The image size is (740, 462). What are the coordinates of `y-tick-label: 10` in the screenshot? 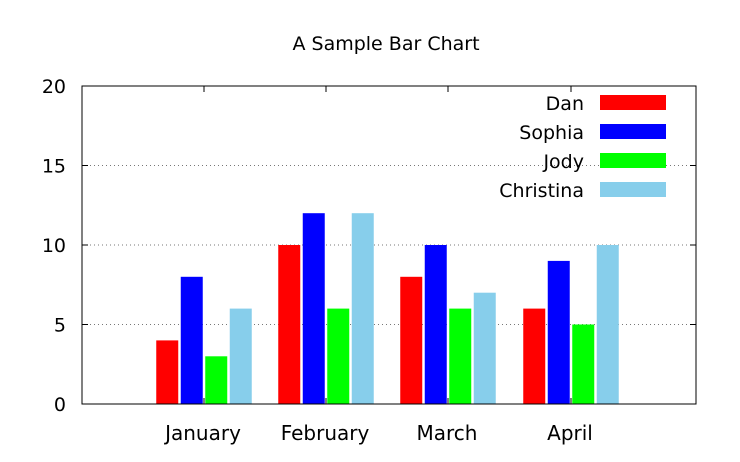 It's located at (54, 246).